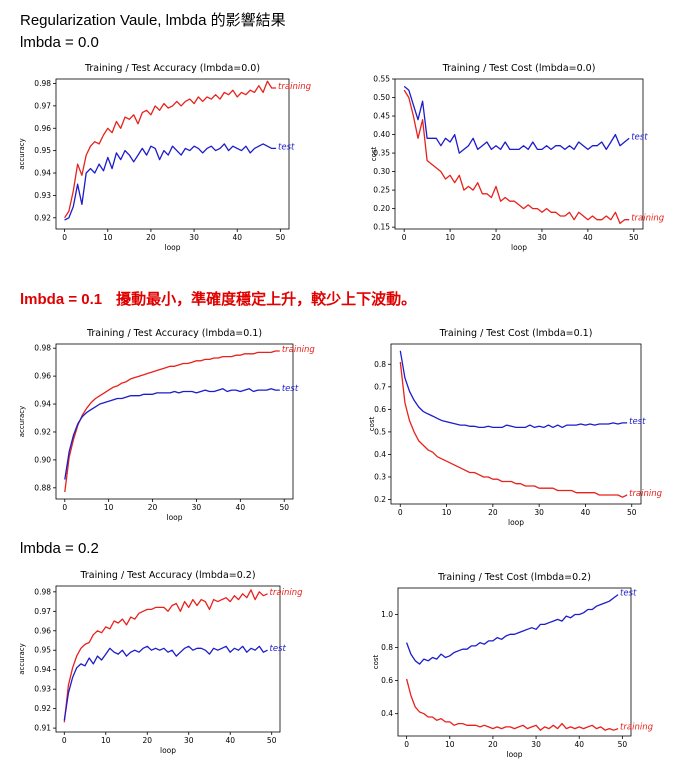 The height and width of the screenshot is (769, 680). What do you see at coordinates (42, 105) in the screenshot?
I see `y-tick-label: 0.97` at bounding box center [42, 105].